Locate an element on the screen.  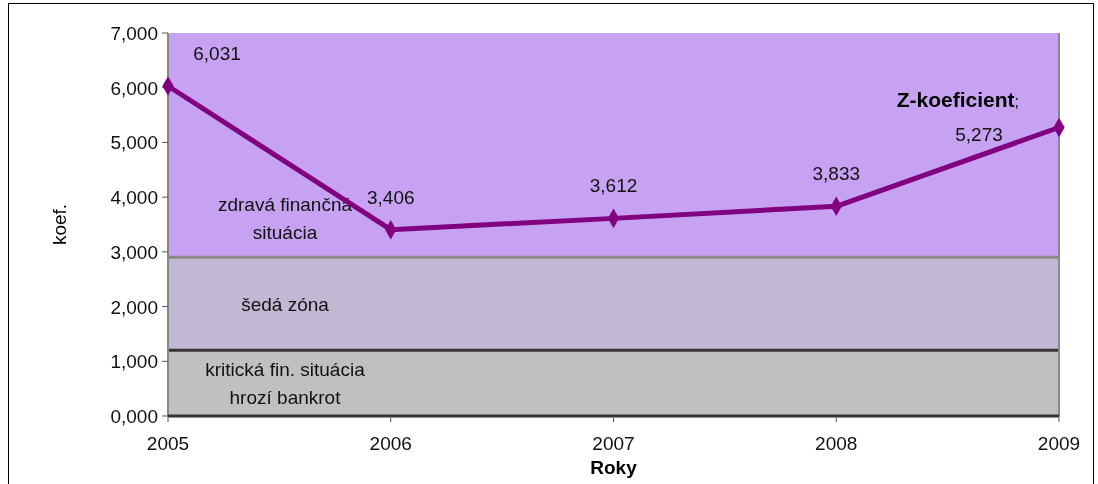
x-tick-label: 2009 is located at coordinates (1059, 443).